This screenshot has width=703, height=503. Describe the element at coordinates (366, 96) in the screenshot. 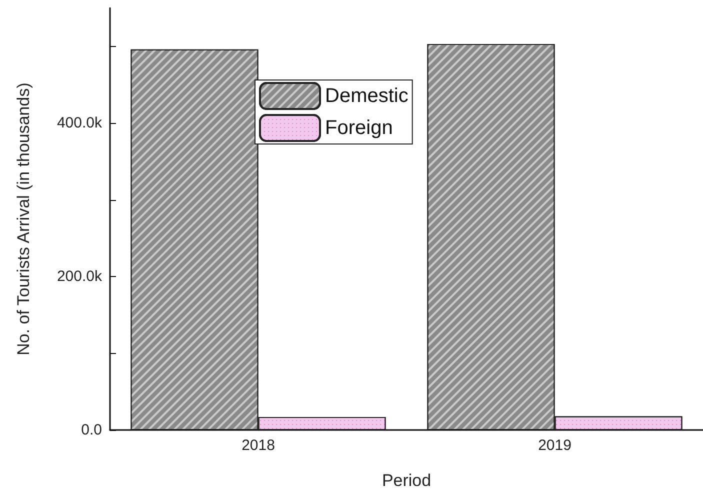

I see `legend-label: Demestic` at that location.